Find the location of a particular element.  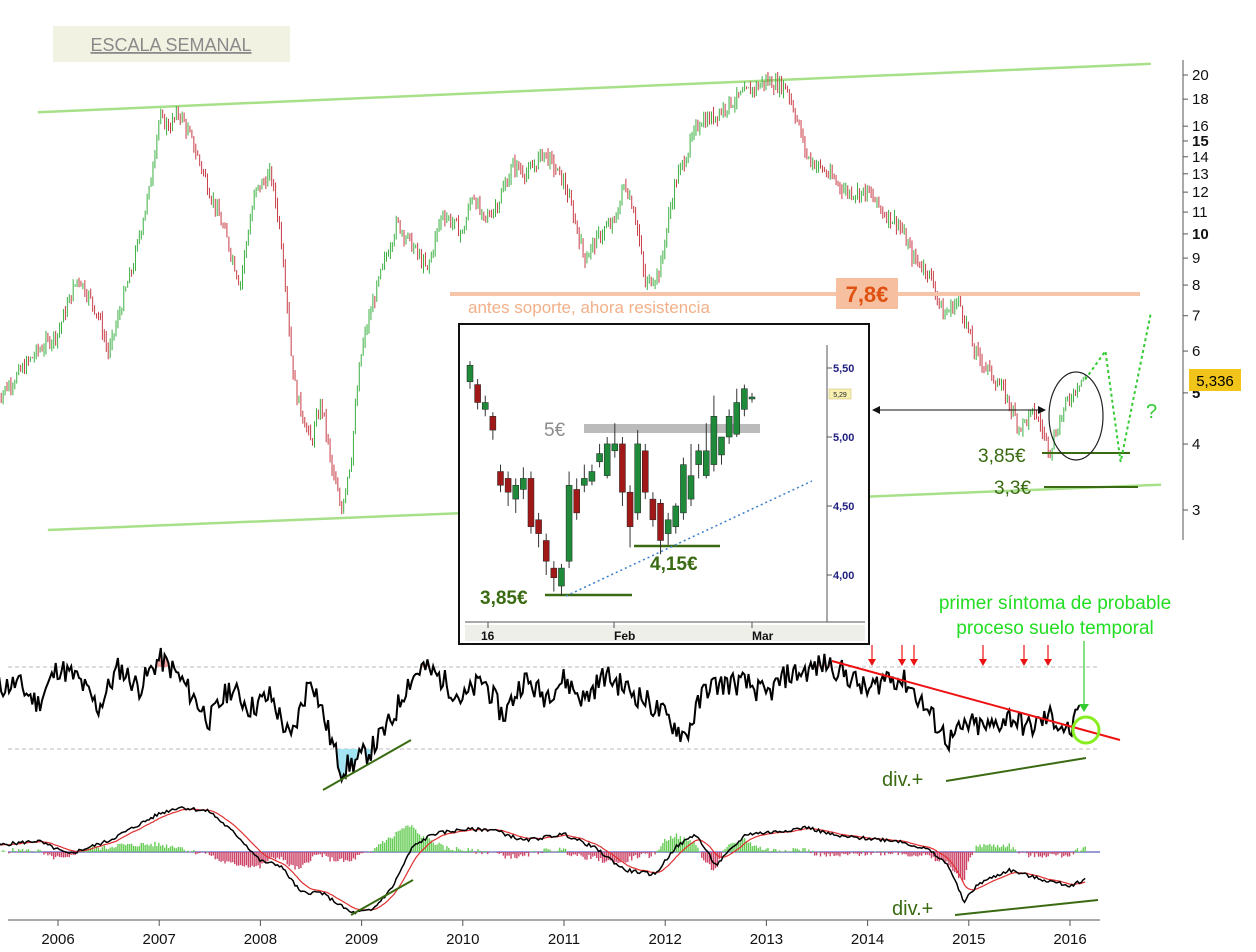

osc-div-line-2016 is located at coordinates (1016, 769).